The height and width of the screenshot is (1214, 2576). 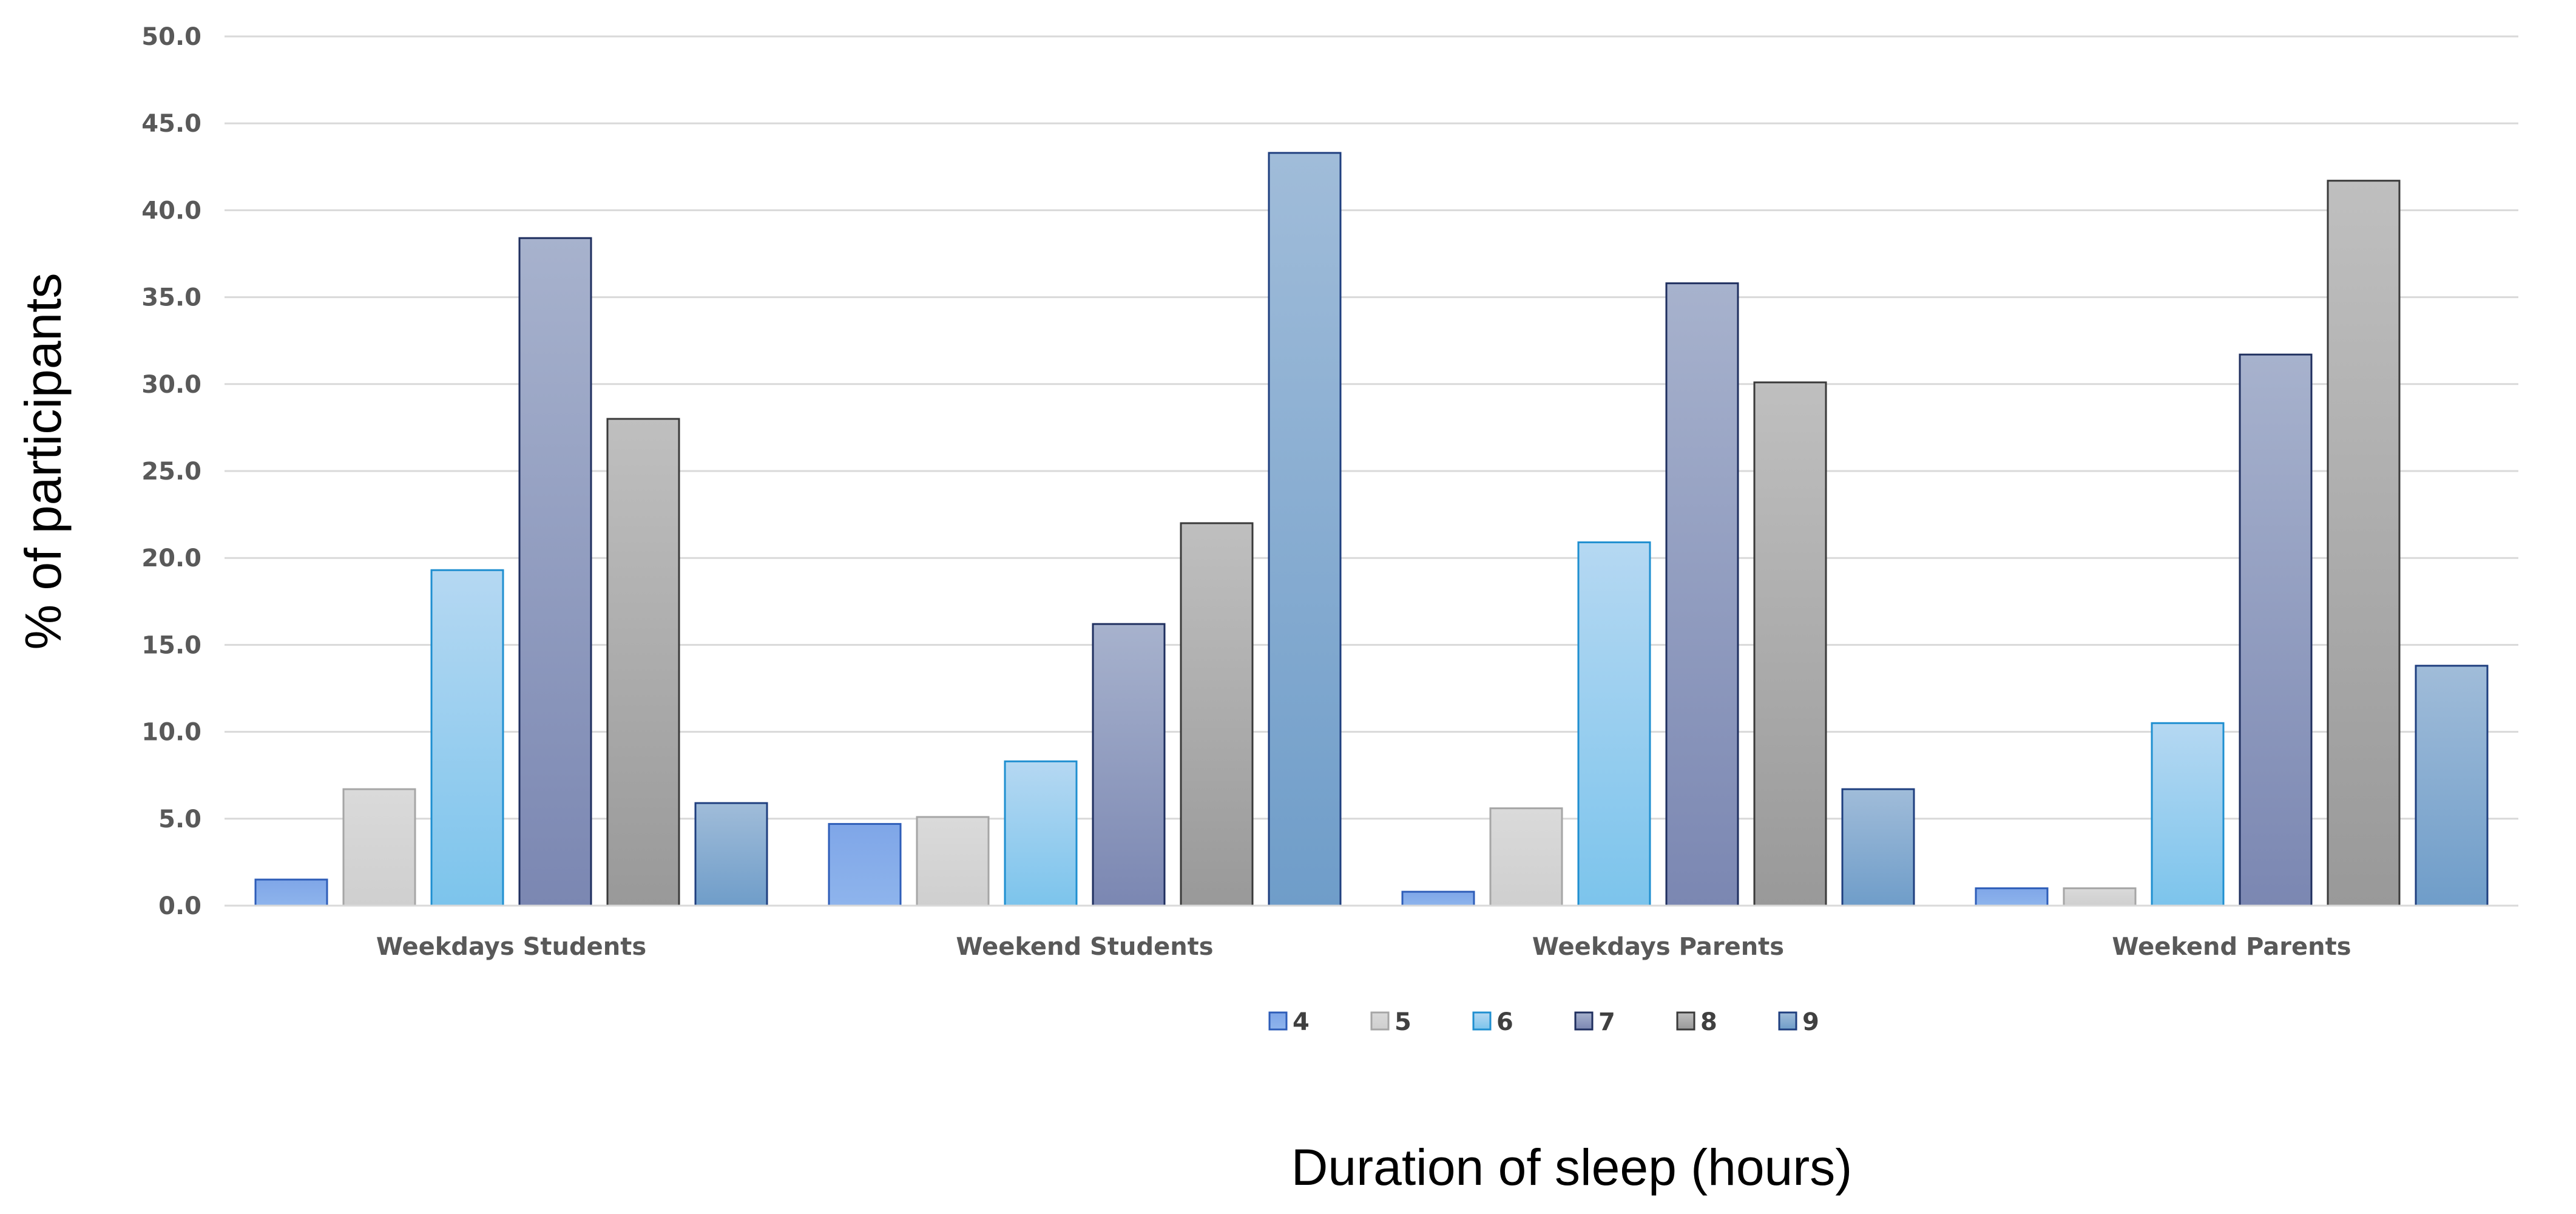 I want to click on legend-label-8: 8, so click(x=1708, y=1022).